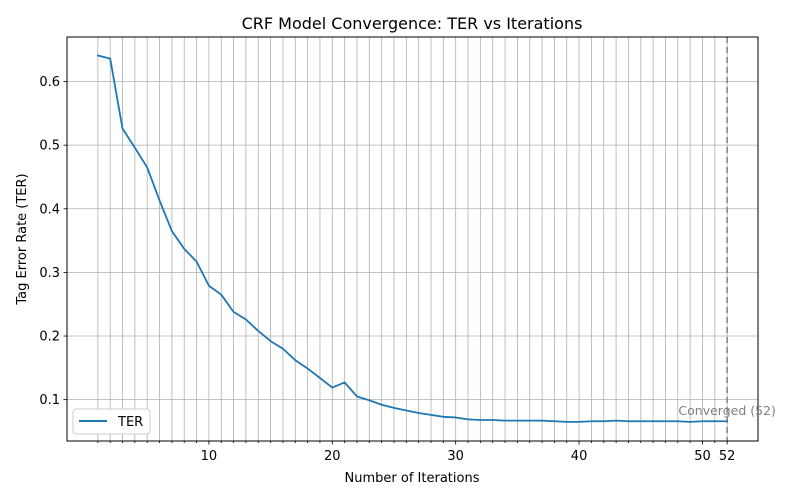 The width and height of the screenshot is (800, 500). Describe the element at coordinates (412, 478) in the screenshot. I see `x-axis-label: Number of Iterations` at that location.